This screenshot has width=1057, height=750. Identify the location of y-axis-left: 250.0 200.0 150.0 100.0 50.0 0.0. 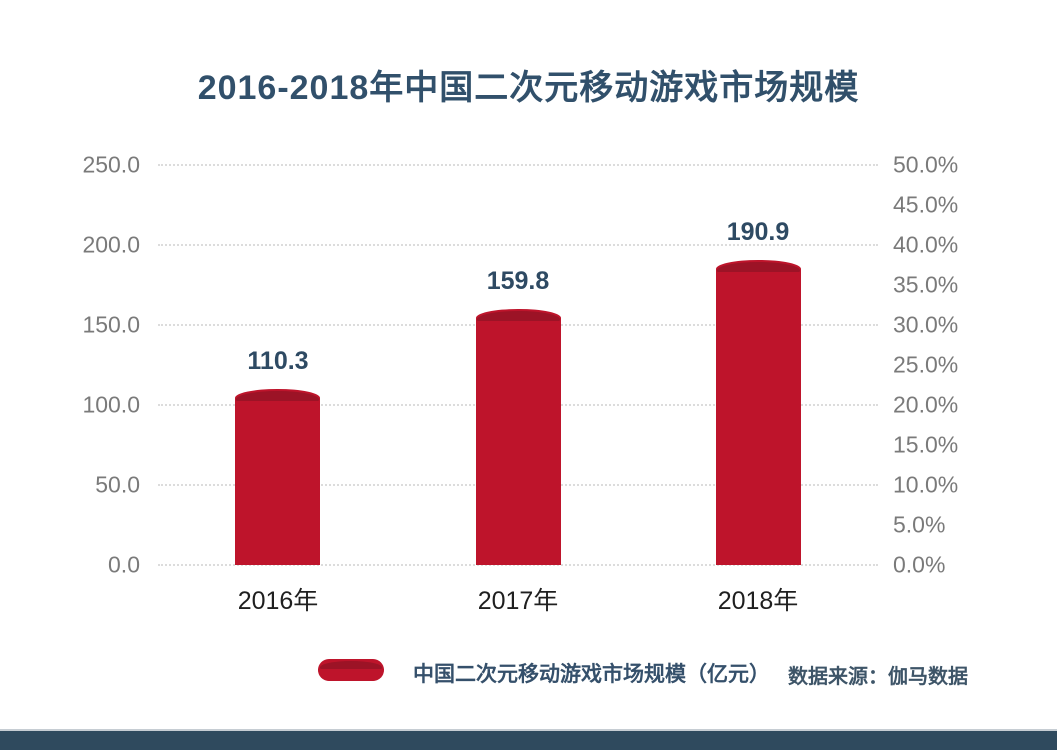
(94, 365).